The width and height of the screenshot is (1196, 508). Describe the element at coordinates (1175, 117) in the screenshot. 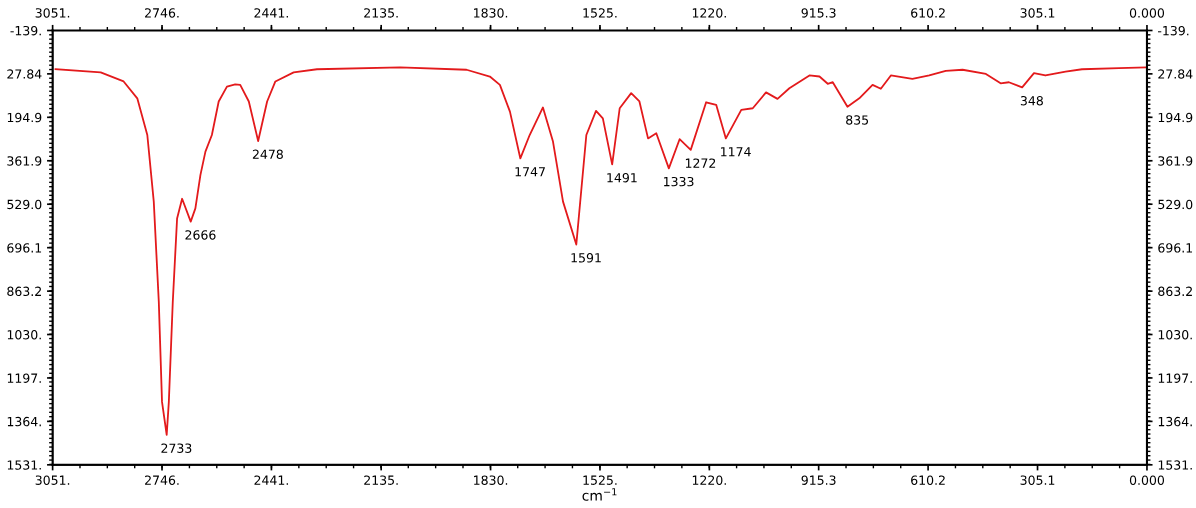

I see `y2-tick-label: 194.9` at that location.